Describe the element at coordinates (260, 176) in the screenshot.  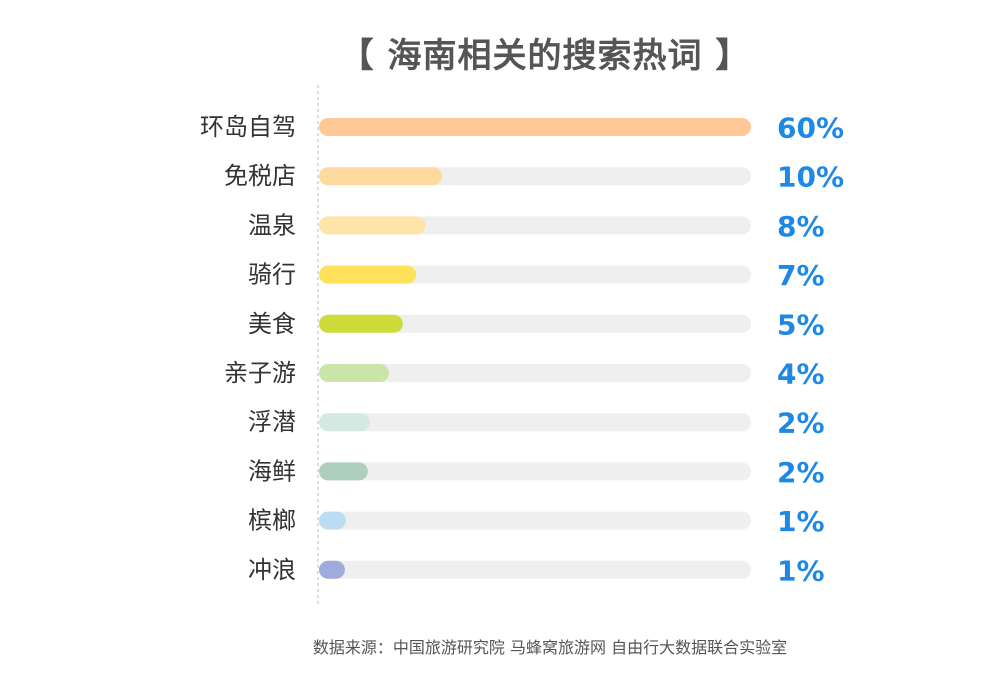
I see `category-label: 免税店` at that location.